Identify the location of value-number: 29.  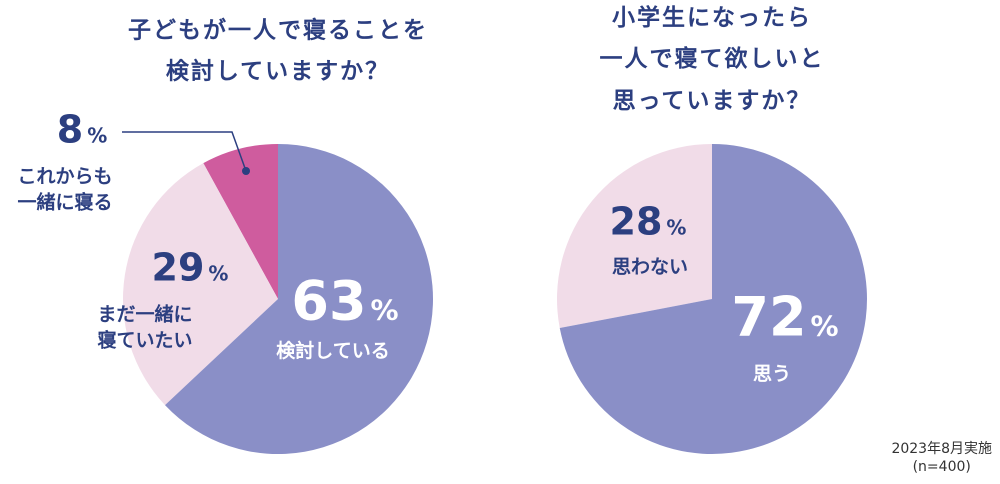
(178, 267).